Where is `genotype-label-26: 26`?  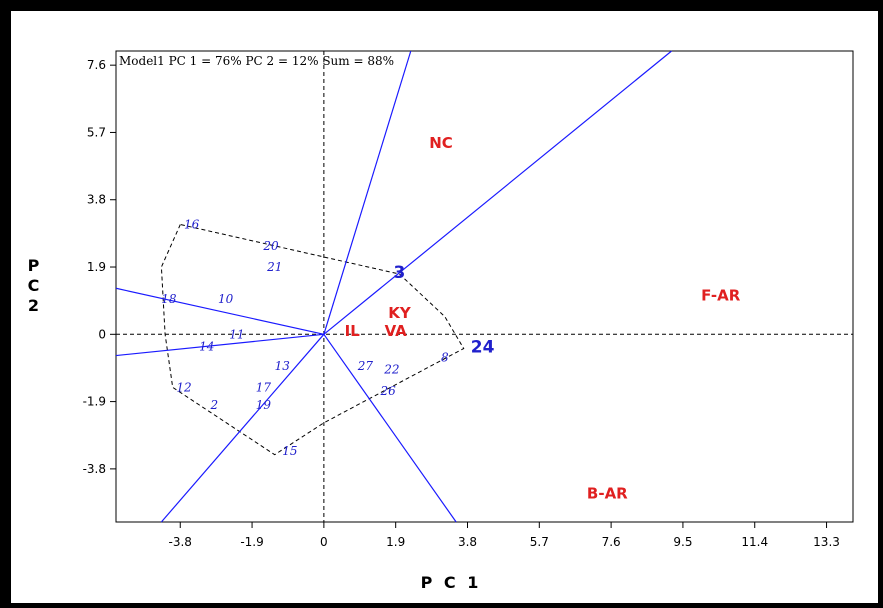
genotype-label-26: 26 is located at coordinates (387, 391).